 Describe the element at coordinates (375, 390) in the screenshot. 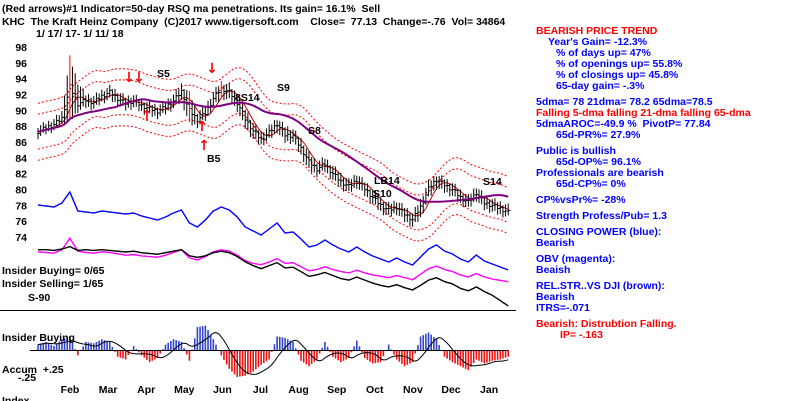

I see `svg-text: Oct` at that location.